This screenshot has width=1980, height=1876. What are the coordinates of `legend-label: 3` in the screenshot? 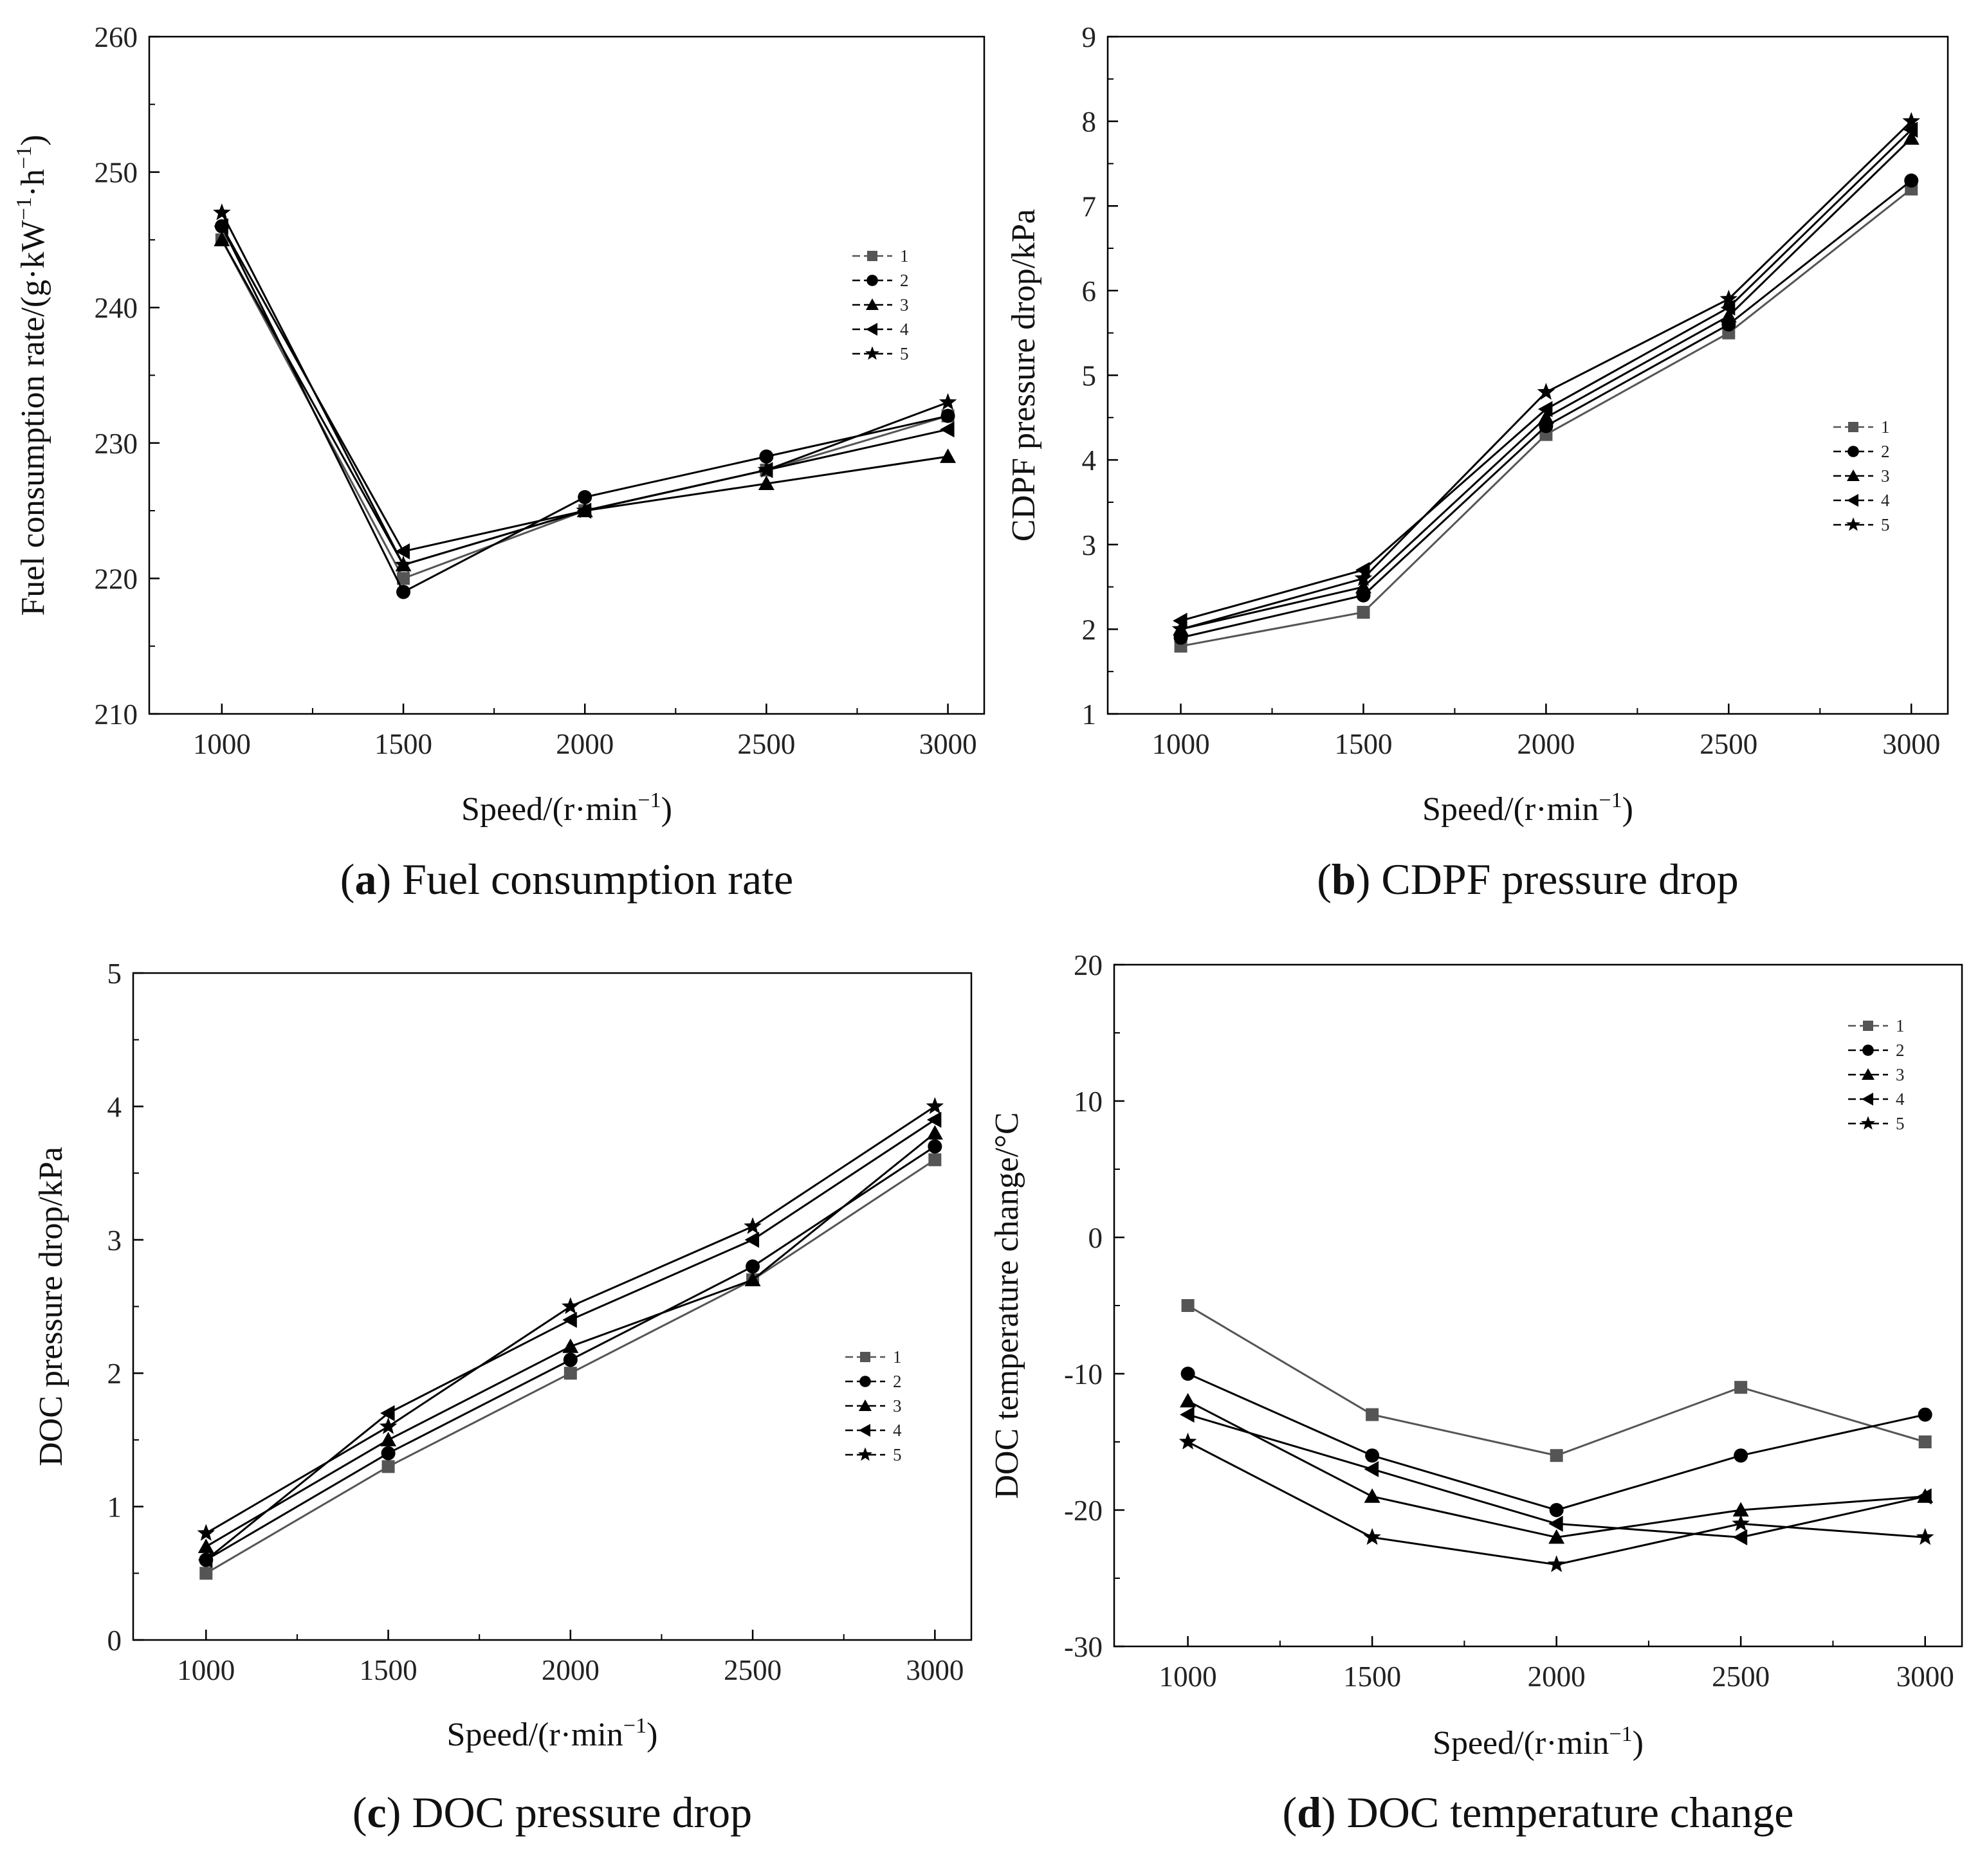 It's located at (1885, 476).